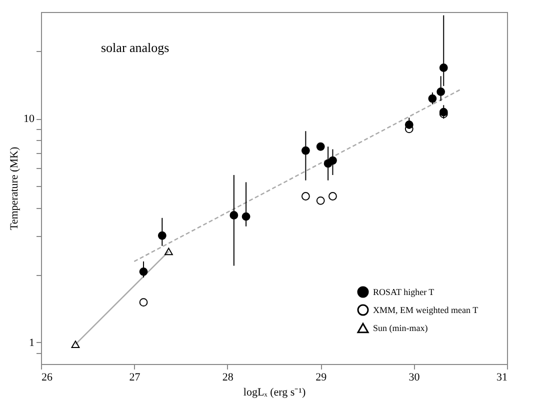 The image size is (538, 412). I want to click on x-tick-label: 31, so click(502, 378).